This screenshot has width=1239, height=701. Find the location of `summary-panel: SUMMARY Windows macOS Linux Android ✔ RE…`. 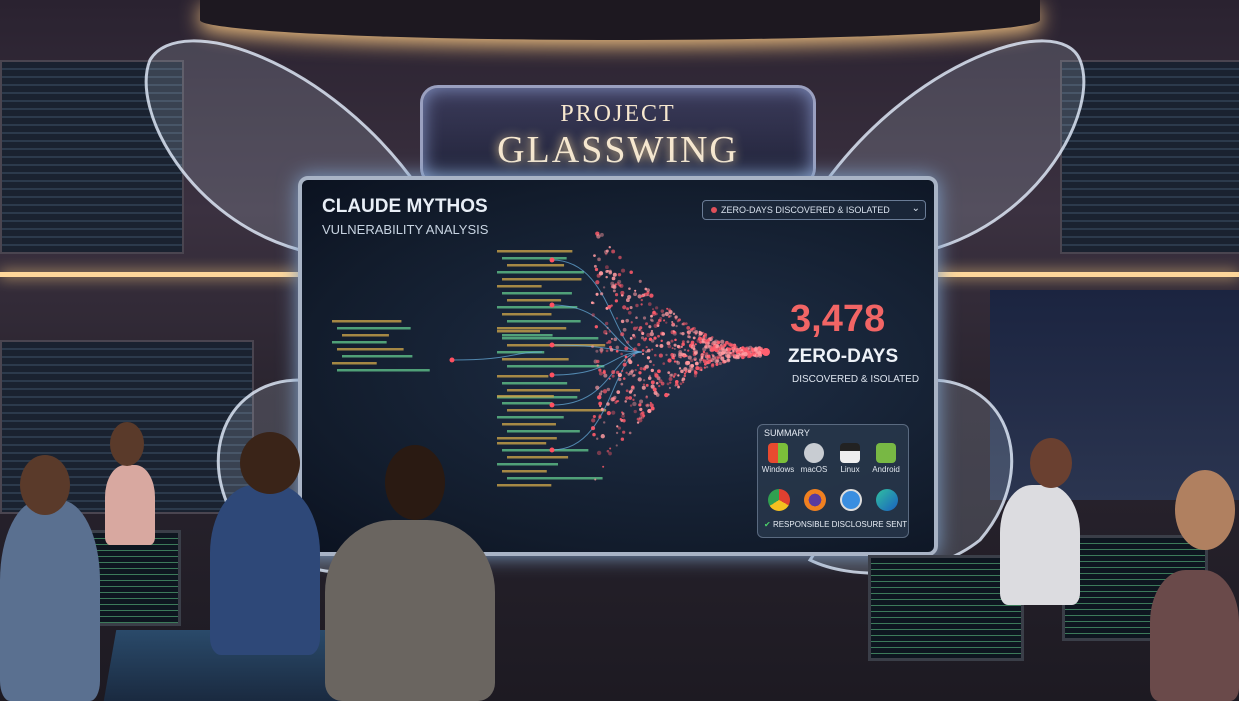

summary-panel: SUMMARY Windows macOS Linux Android ✔ RE… is located at coordinates (833, 481).